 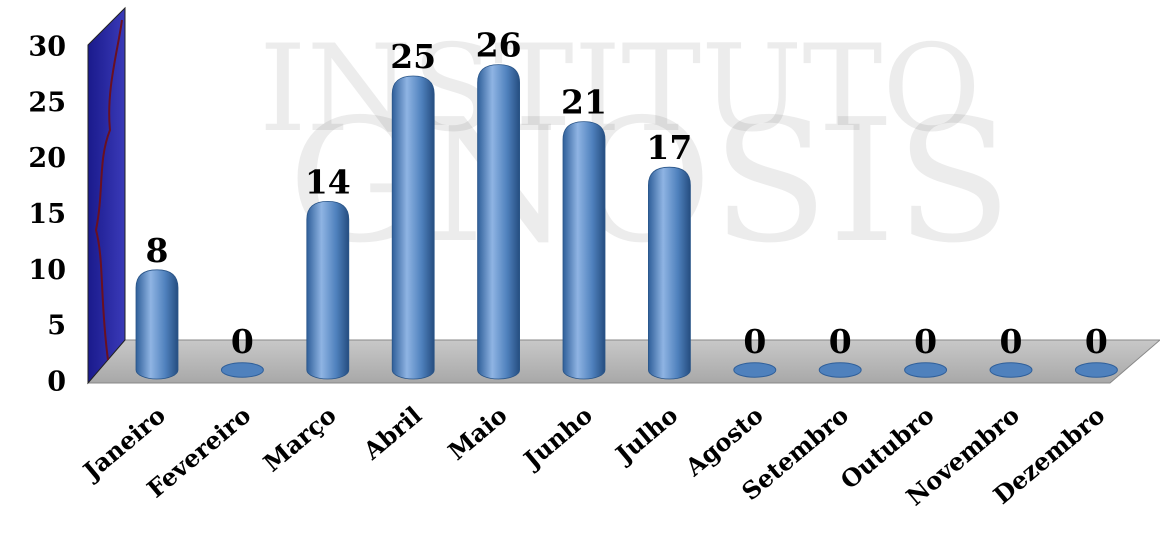 I want to click on y-tick-label: 30, so click(x=47, y=47).